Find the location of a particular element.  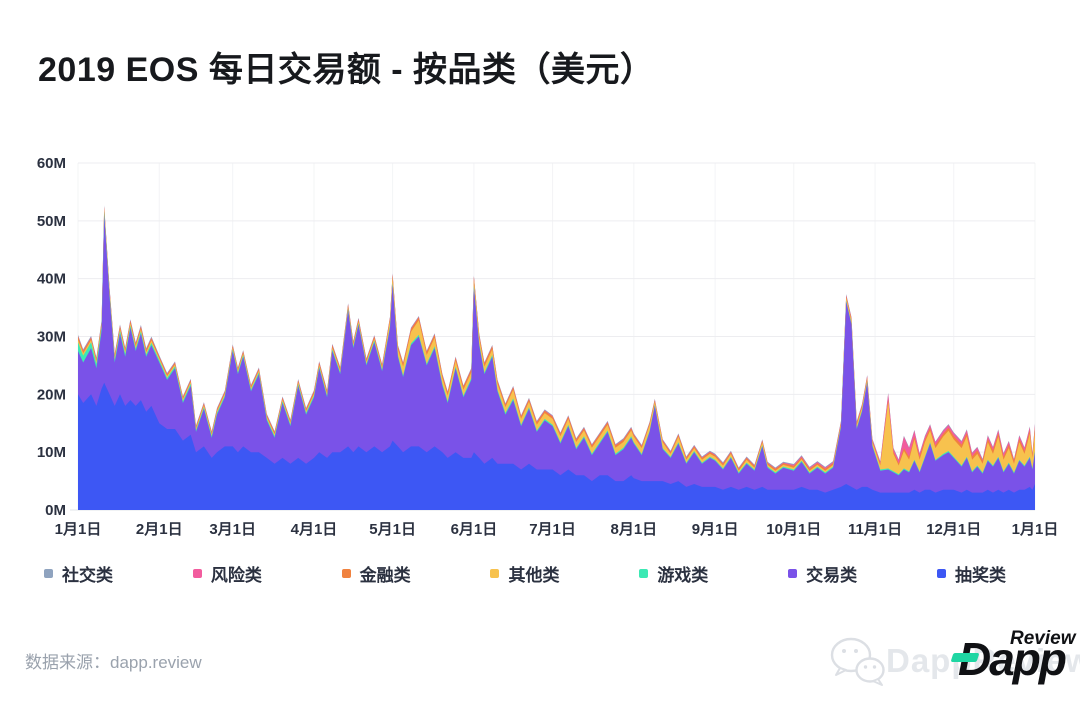

x-axis-tick-label: 2月1日 is located at coordinates (159, 529).